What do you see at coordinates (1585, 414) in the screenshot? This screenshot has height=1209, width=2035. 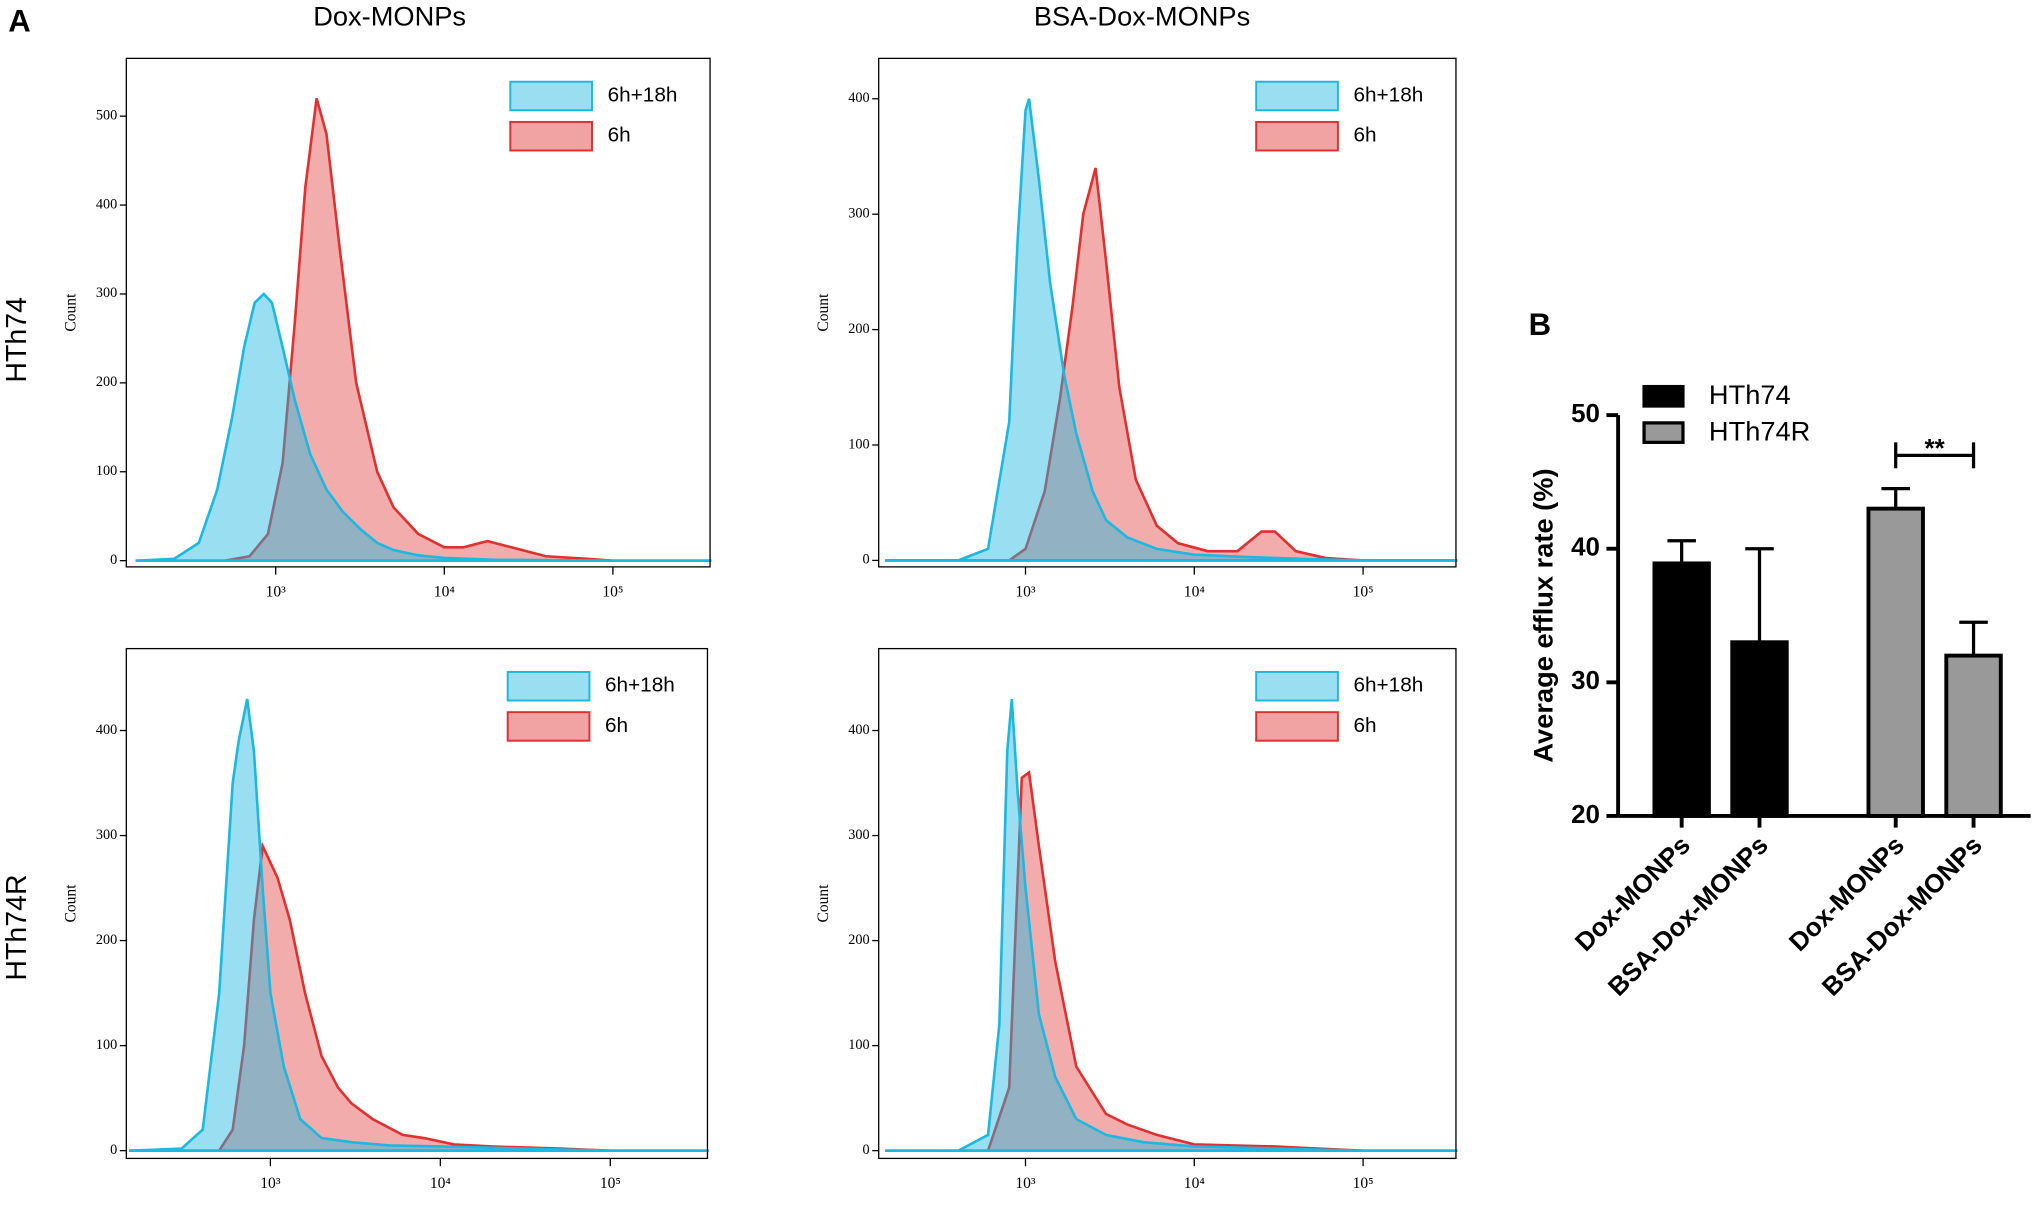 I see `y-tick-label: 50` at bounding box center [1585, 414].